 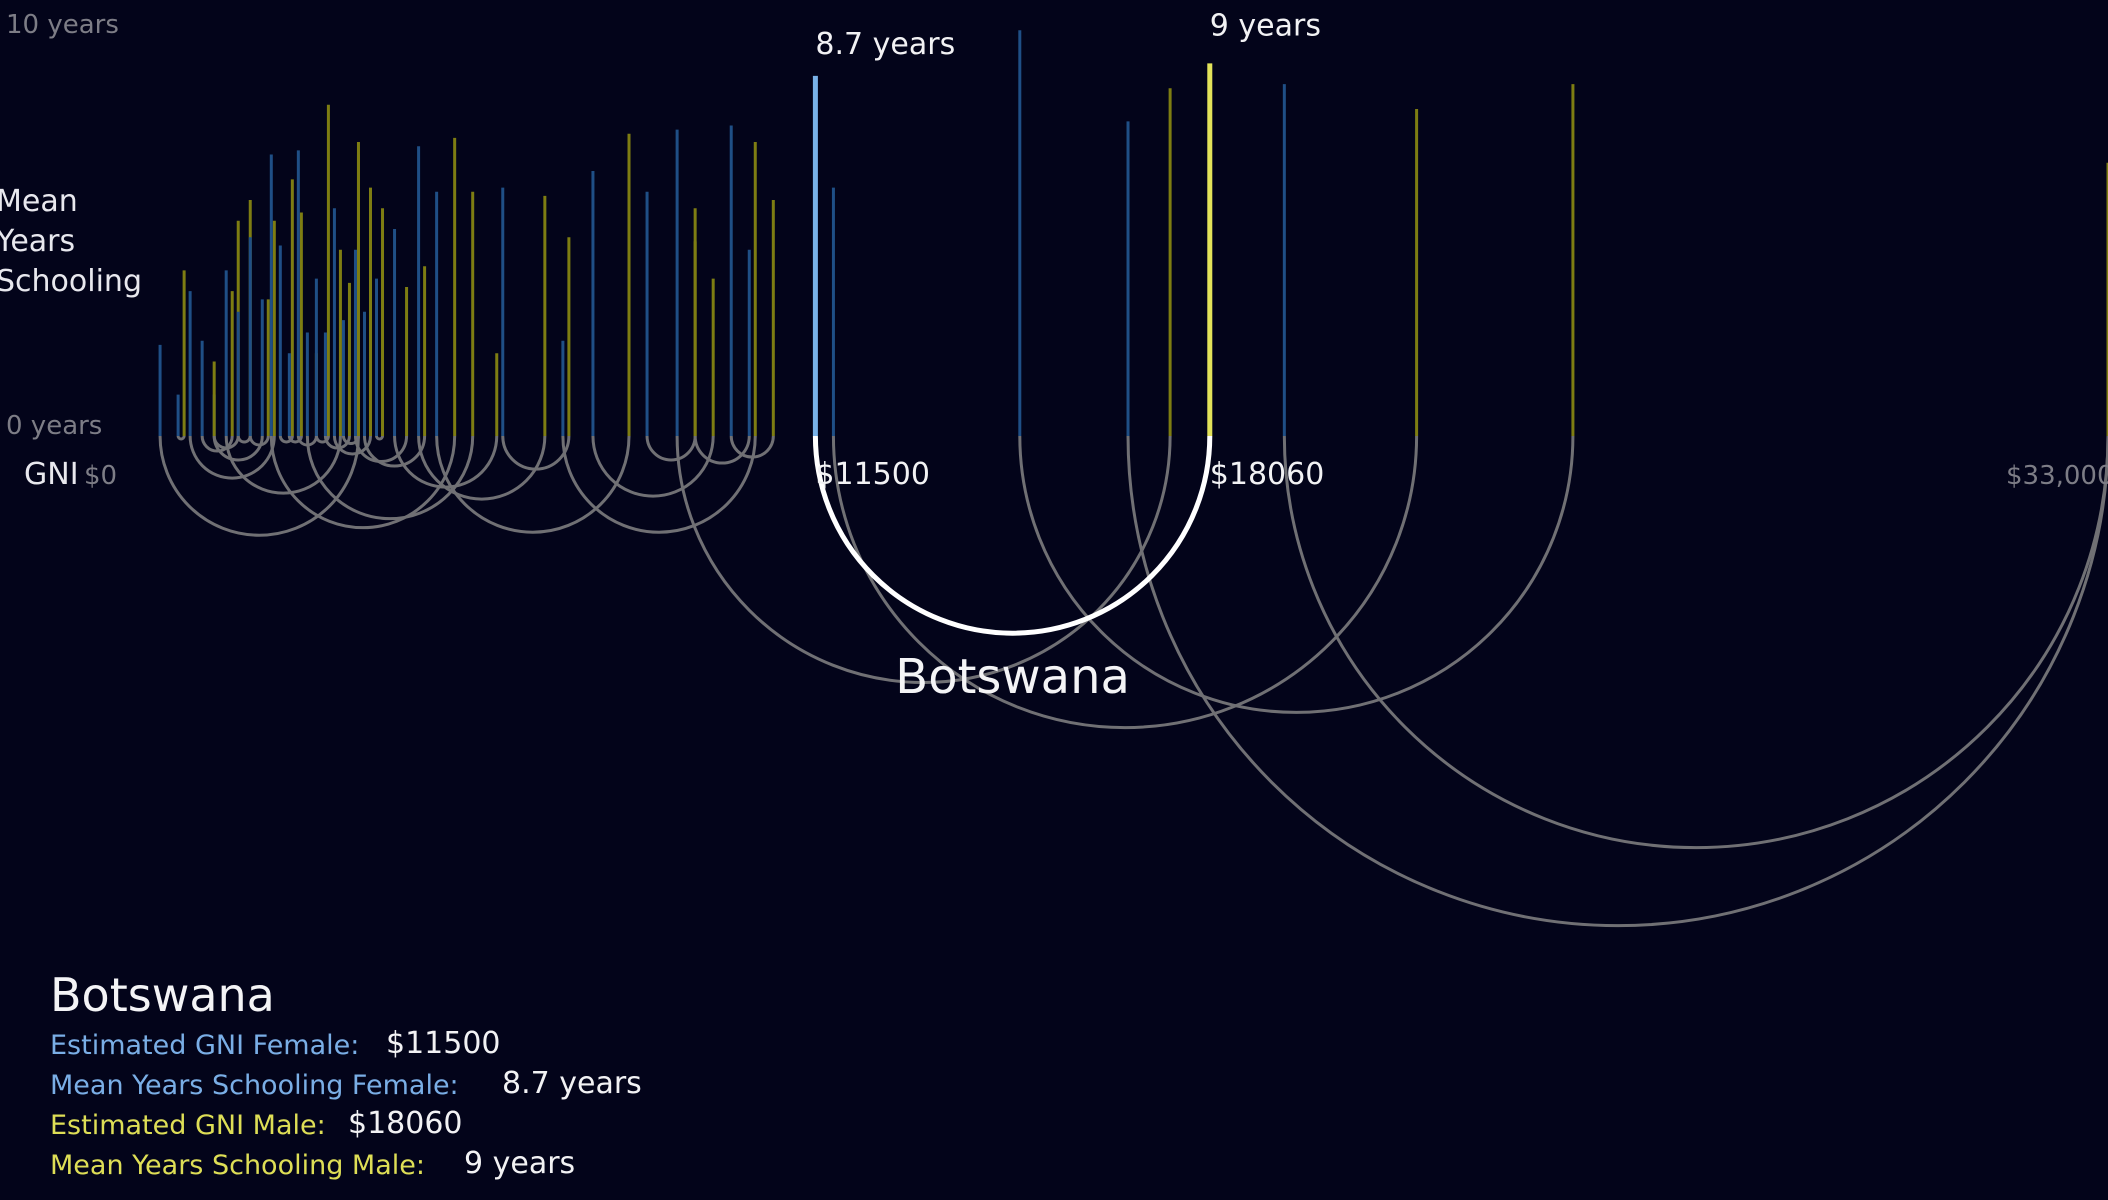 I want to click on female-schooling-label: 8.7 years, so click(x=885, y=44).